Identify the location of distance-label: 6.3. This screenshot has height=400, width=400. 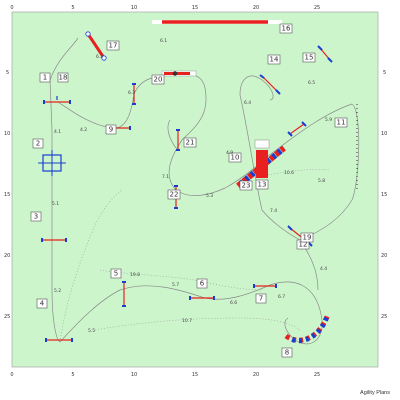
(131, 93).